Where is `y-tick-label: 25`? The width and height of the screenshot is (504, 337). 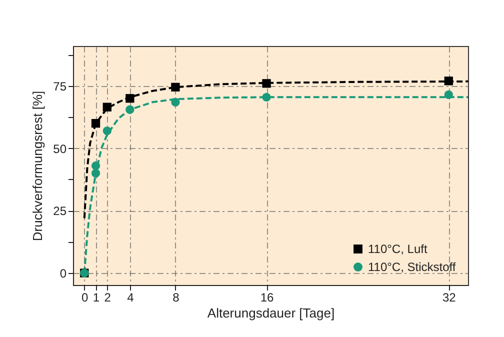 y-tick-label: 25 is located at coordinates (60, 211).